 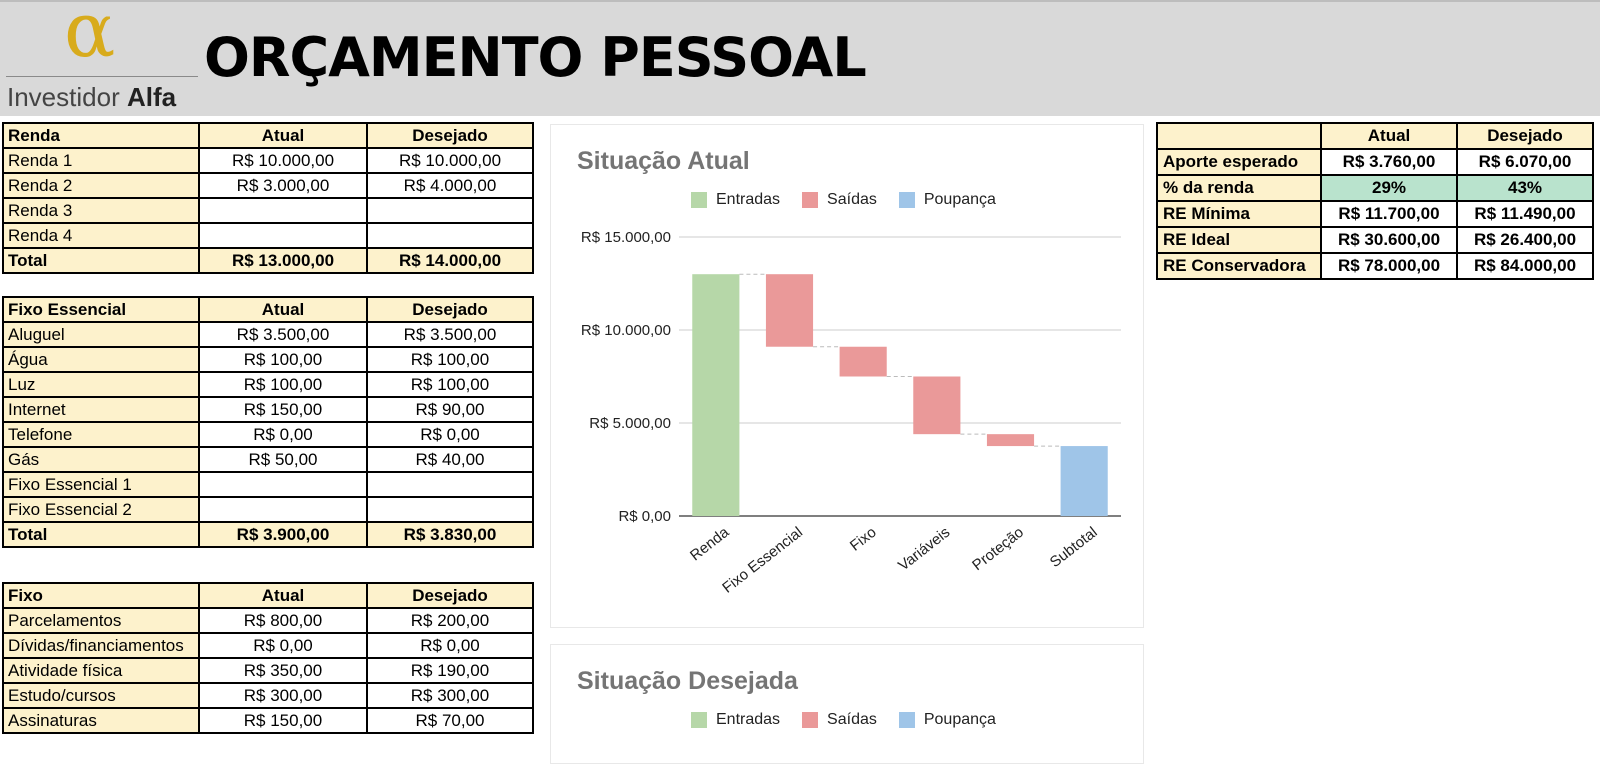 I want to click on header-cell: Renda, so click(x=101, y=135).